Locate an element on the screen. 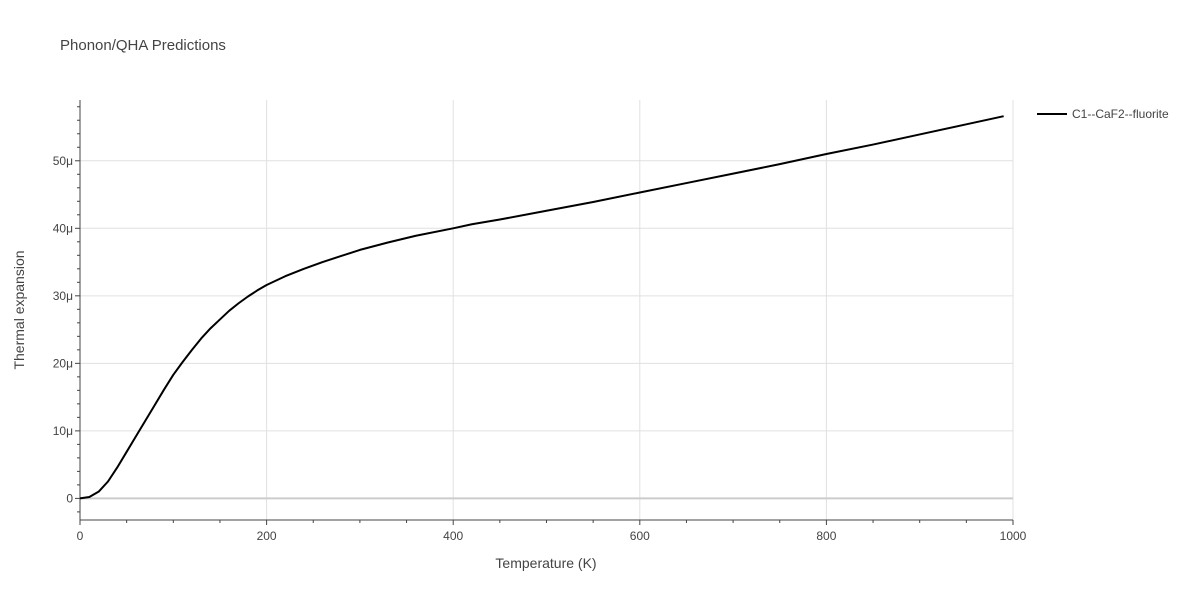 This screenshot has height=600, width=1200. x-tick-label: 400 is located at coordinates (453, 536).